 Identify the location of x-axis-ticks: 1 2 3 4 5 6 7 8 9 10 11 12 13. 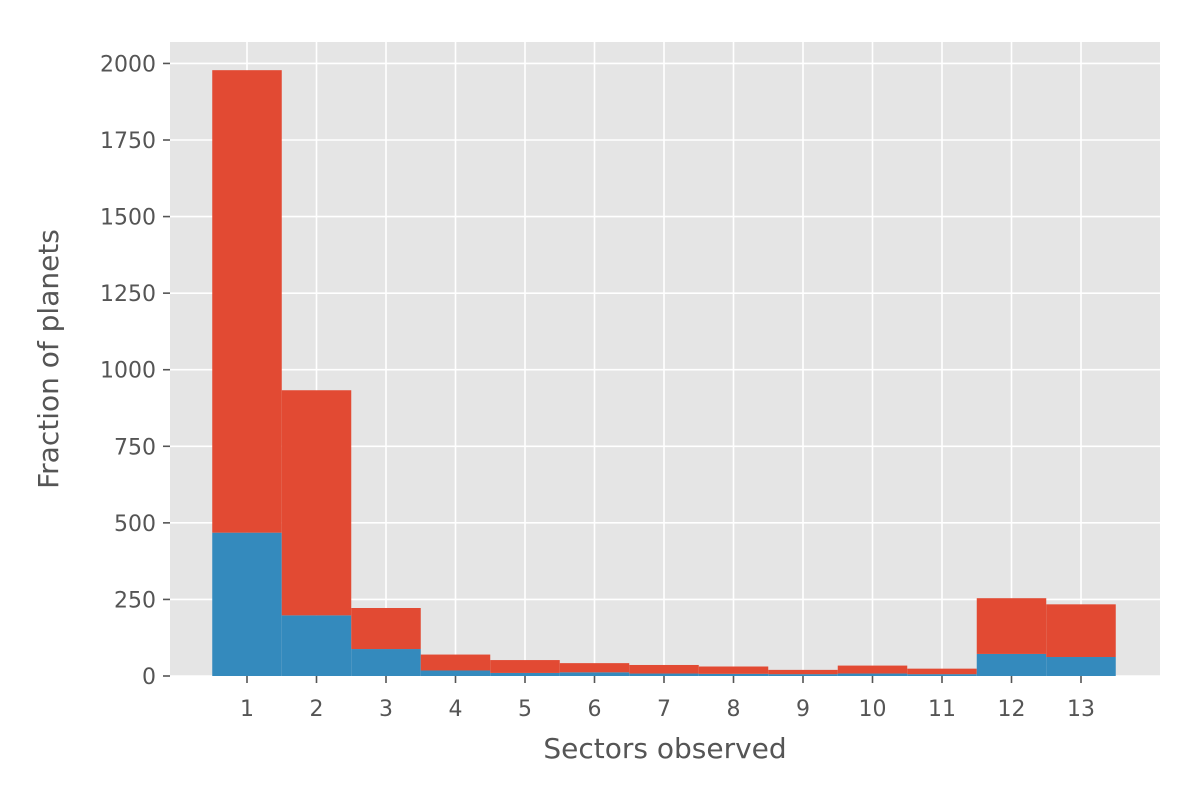
(667, 699).